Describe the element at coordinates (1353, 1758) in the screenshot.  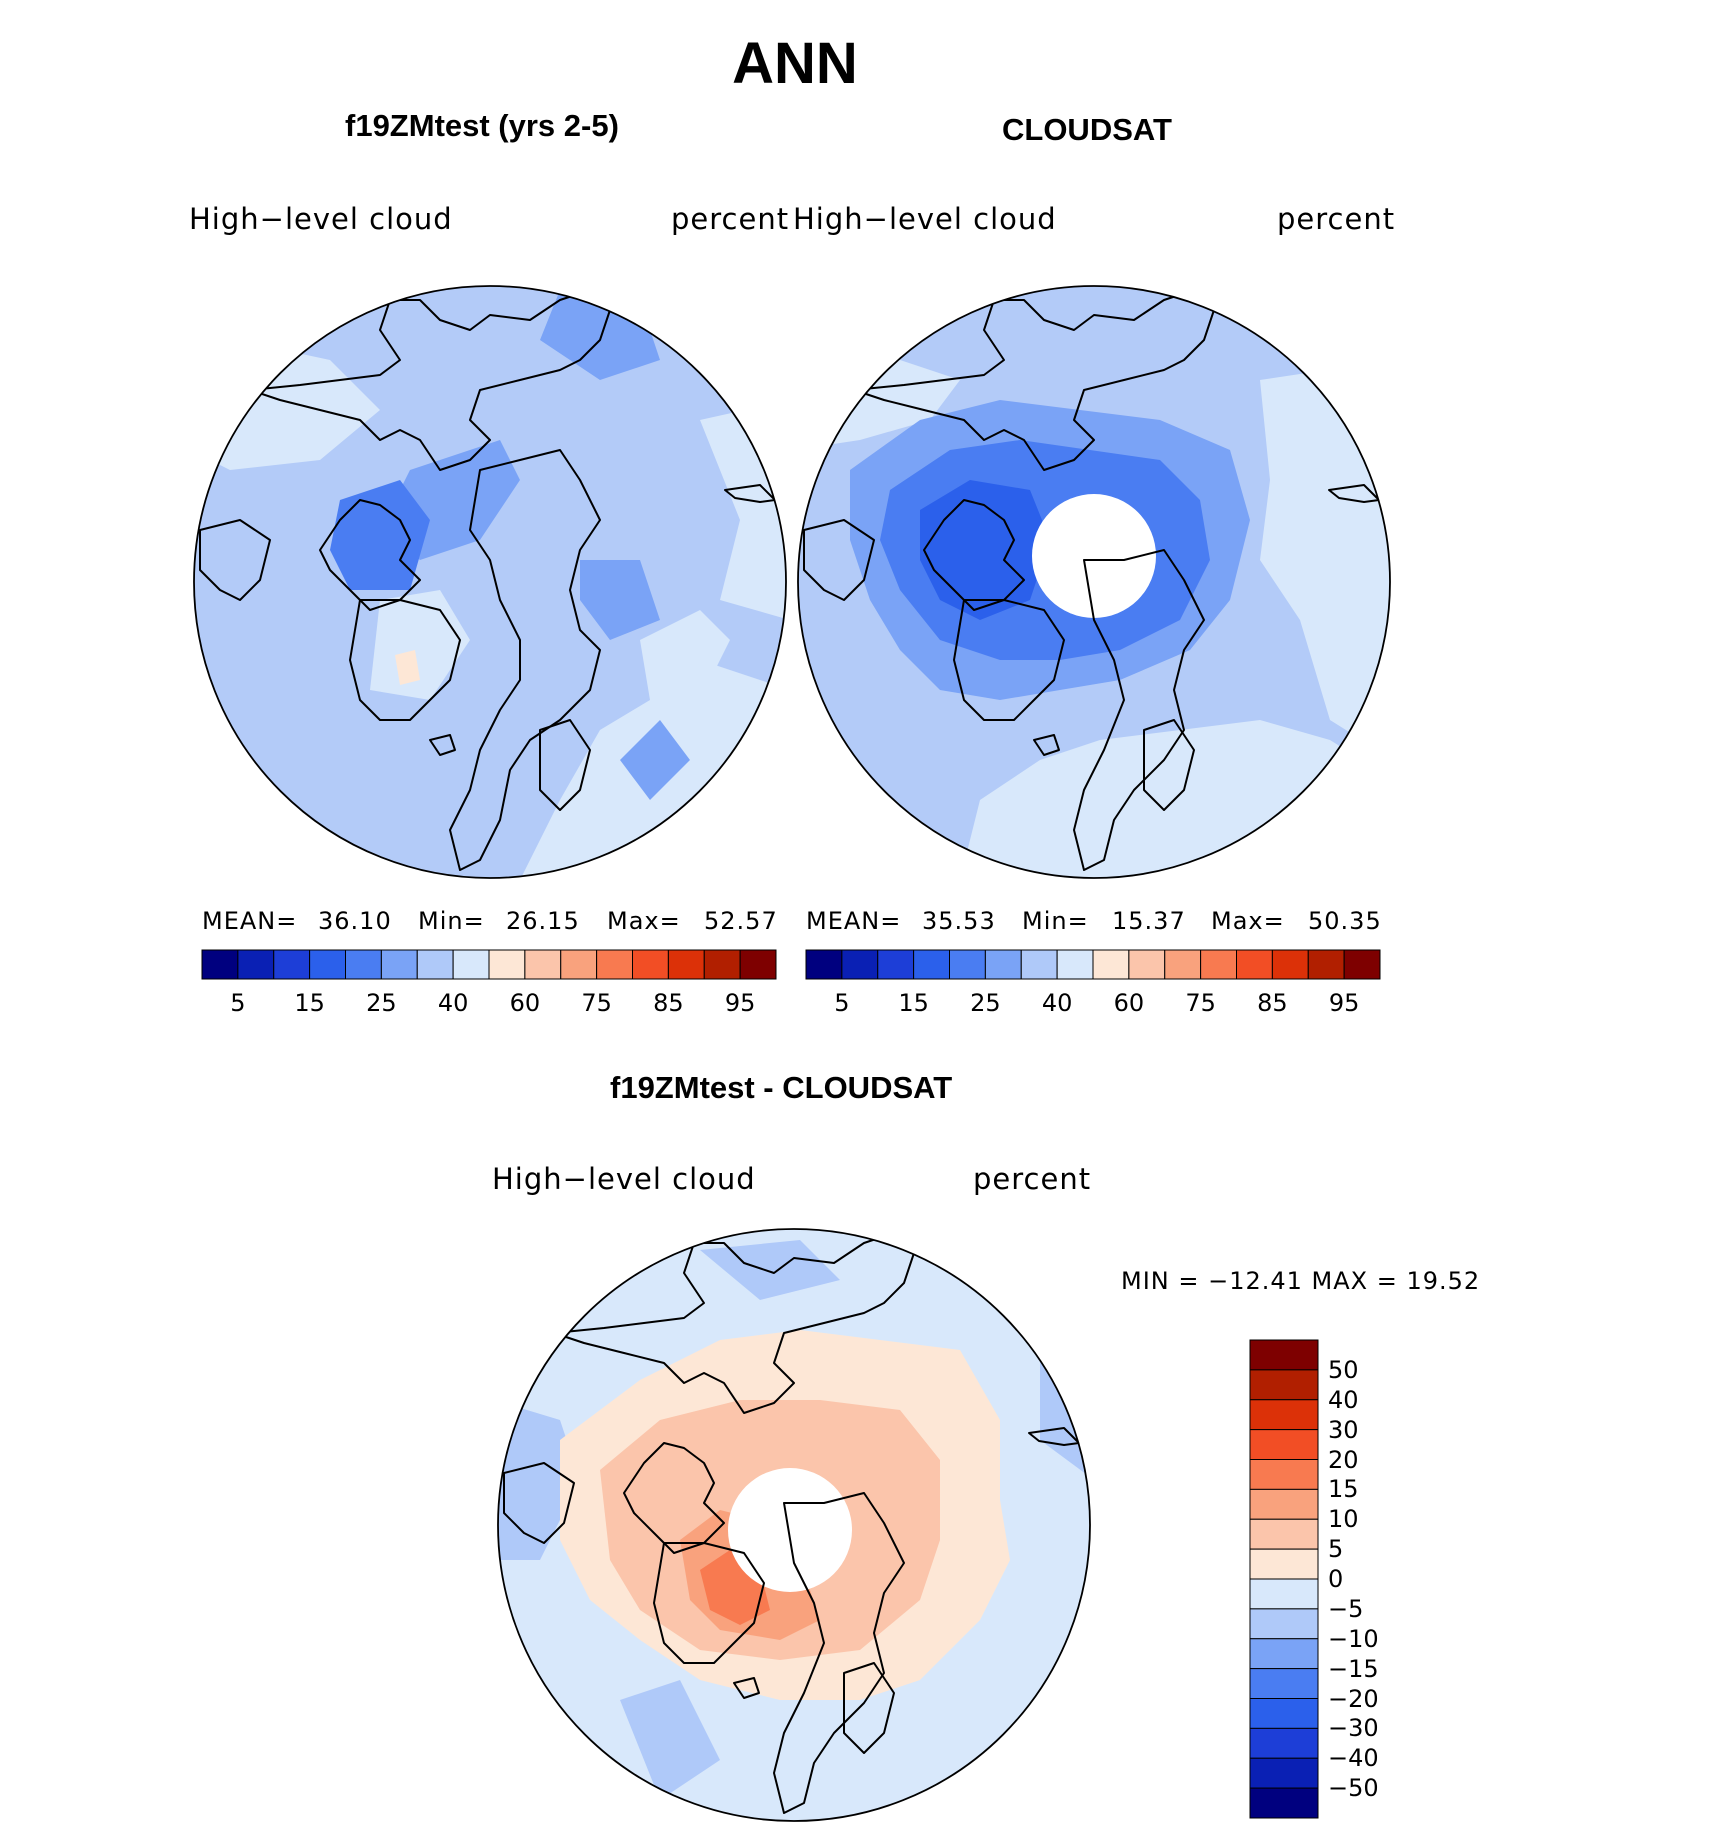
I see `diff-colorbar-tick-label: −40` at that location.